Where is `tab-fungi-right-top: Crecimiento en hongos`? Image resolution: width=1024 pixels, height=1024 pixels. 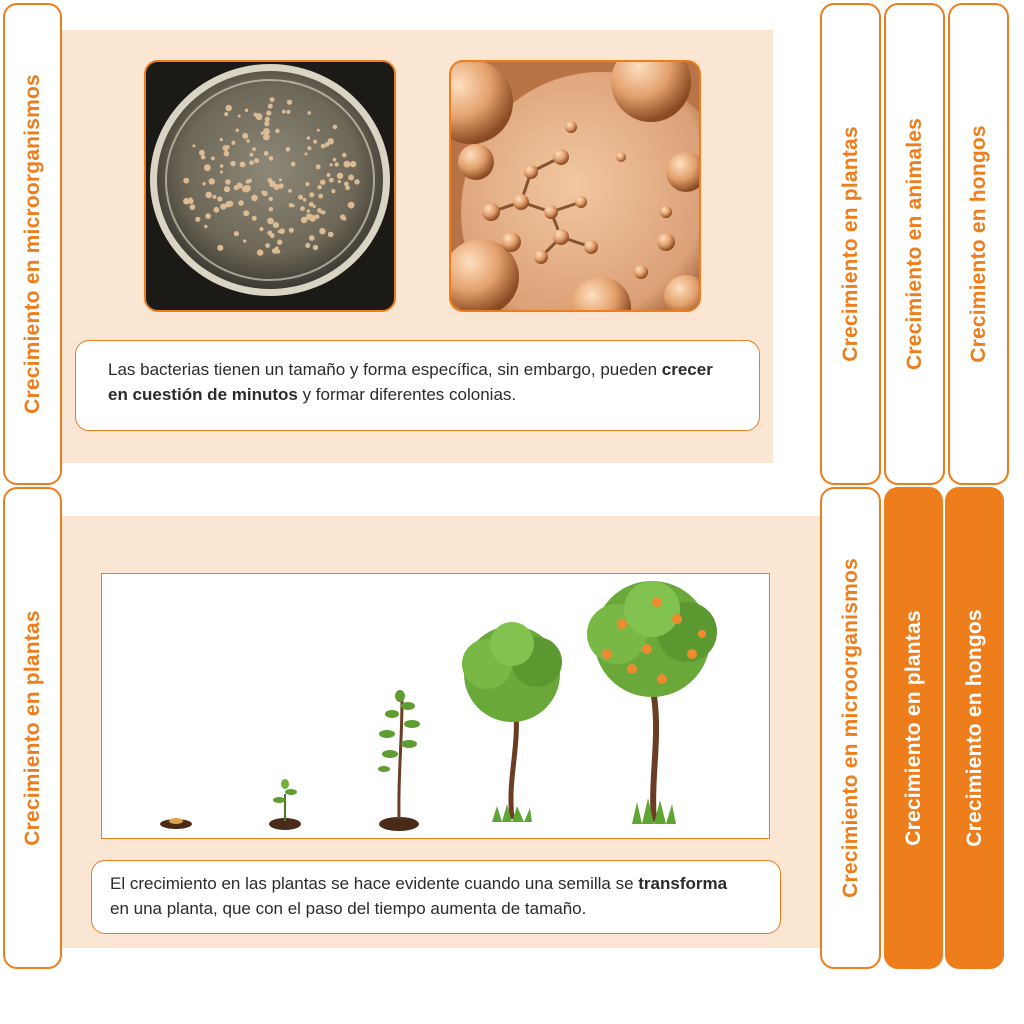
tab-fungi-right-top: Crecimiento en hongos is located at coordinates (978, 244).